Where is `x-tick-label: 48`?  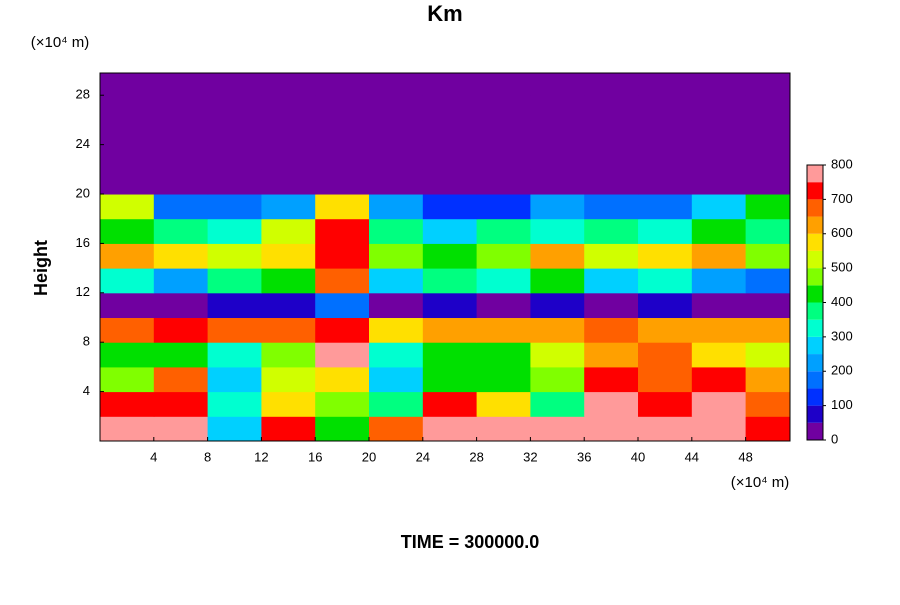
x-tick-label: 48 is located at coordinates (745, 456).